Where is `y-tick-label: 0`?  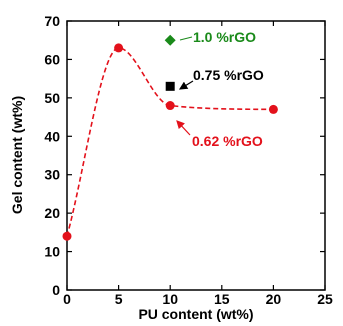 y-tick-label: 0 is located at coordinates (56, 290).